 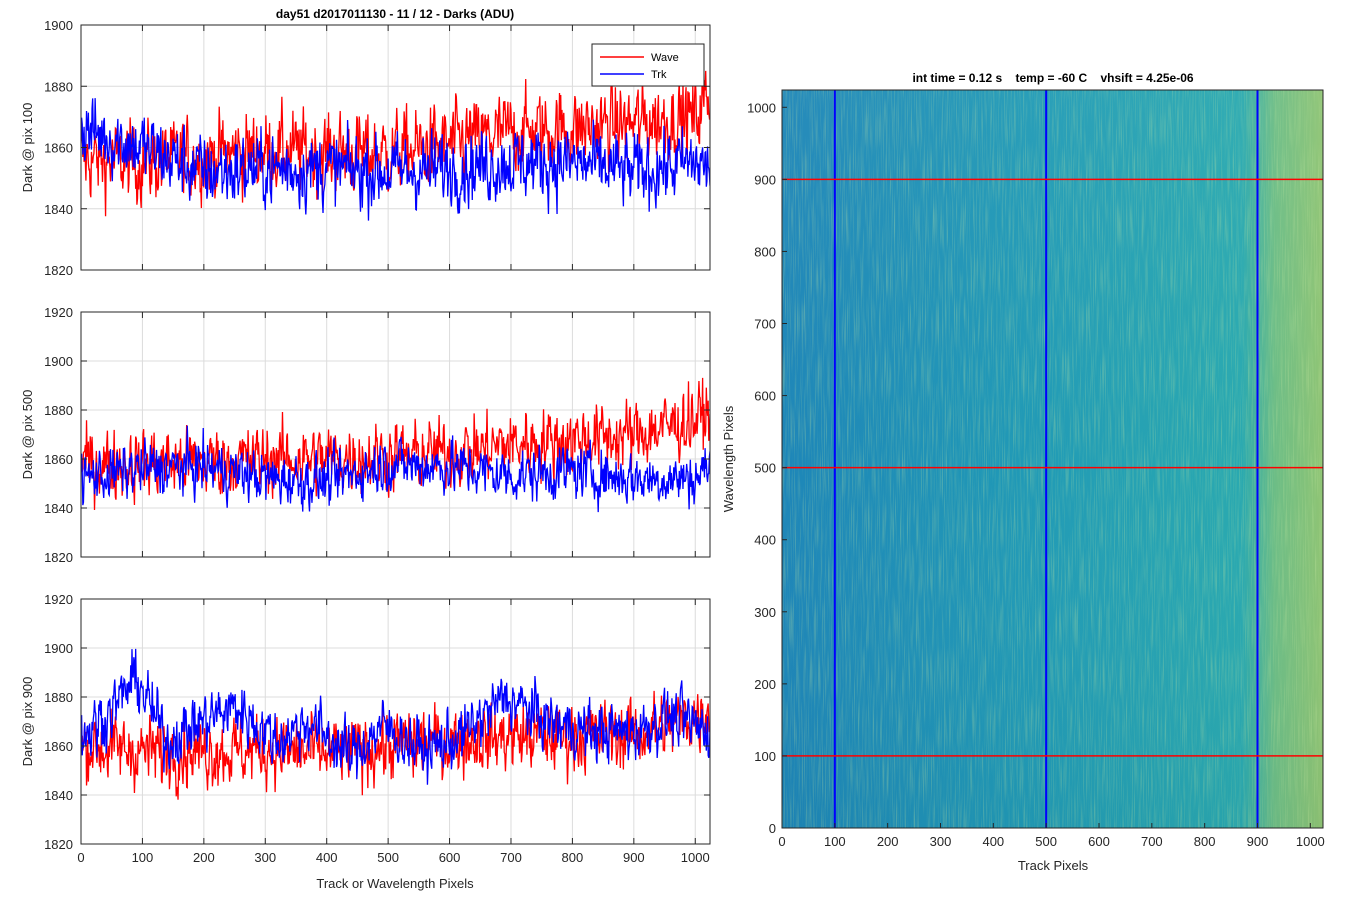 What do you see at coordinates (765, 251) in the screenshot?
I see `heatmap-y-tick-label: 800` at bounding box center [765, 251].